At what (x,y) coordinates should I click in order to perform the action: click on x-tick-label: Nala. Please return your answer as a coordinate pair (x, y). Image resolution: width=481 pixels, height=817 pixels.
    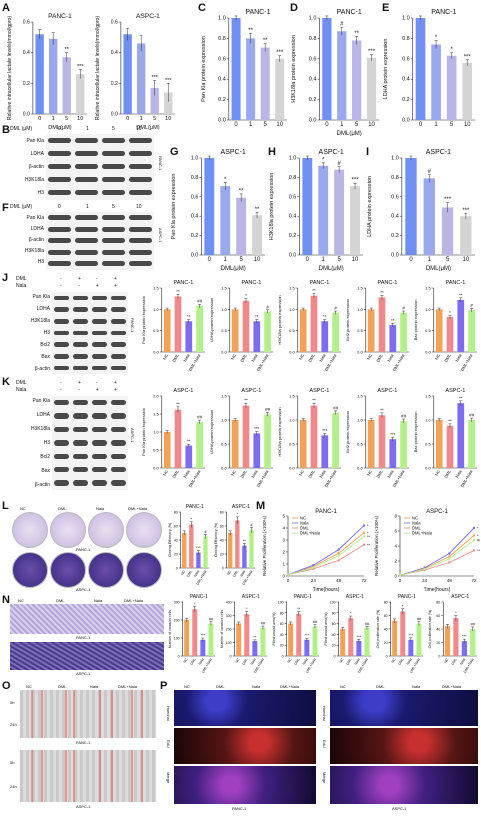
    Looking at the image, I should click on (305, 661).